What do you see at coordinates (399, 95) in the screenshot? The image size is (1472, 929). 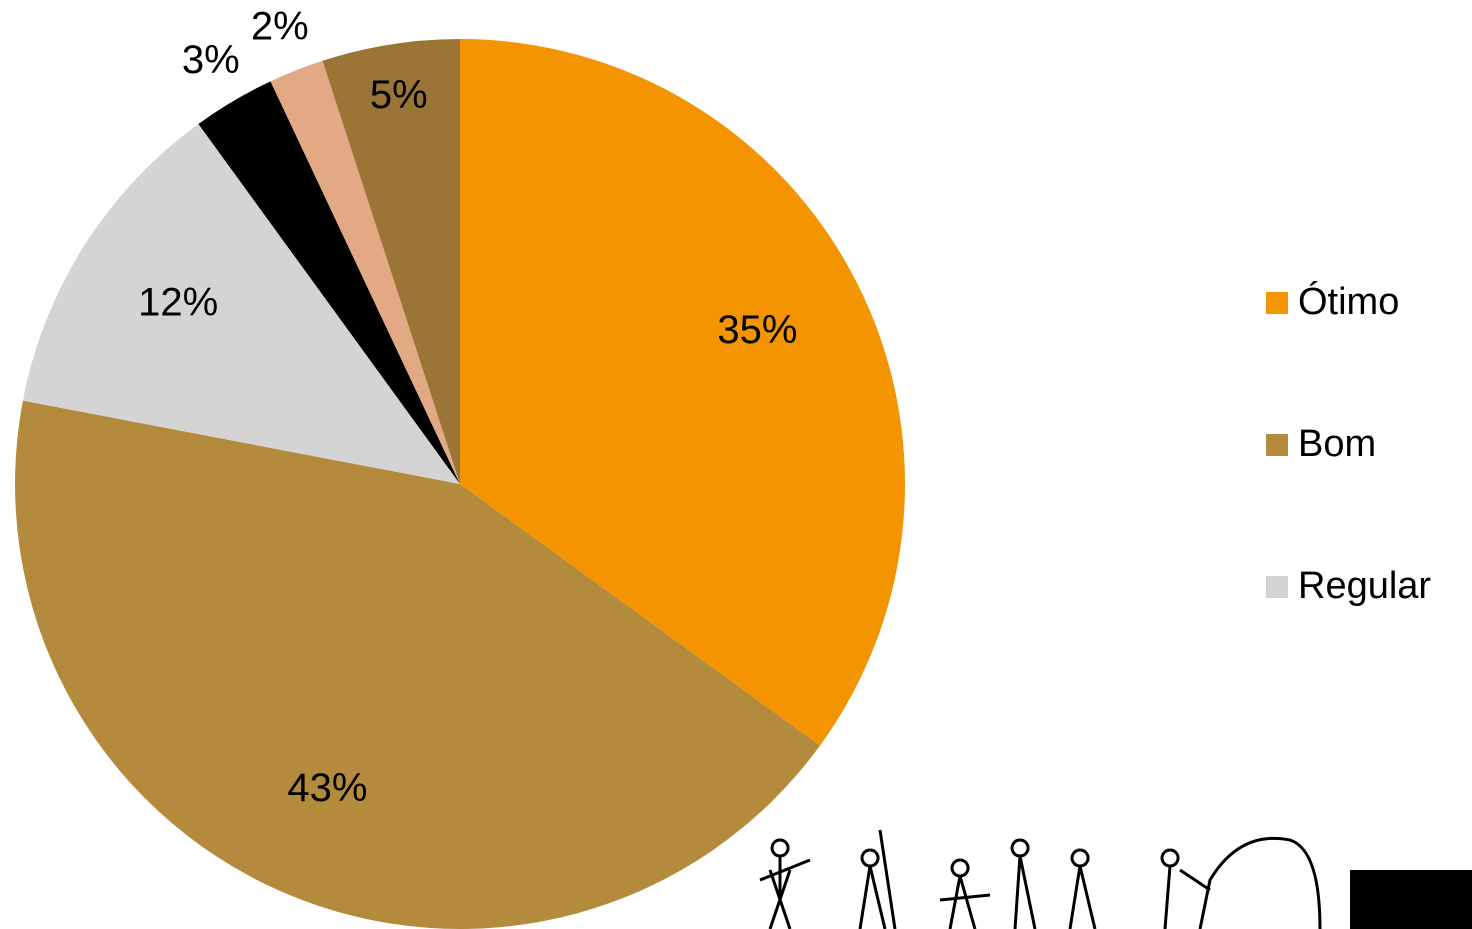 I see `value-label: 5%` at bounding box center [399, 95].